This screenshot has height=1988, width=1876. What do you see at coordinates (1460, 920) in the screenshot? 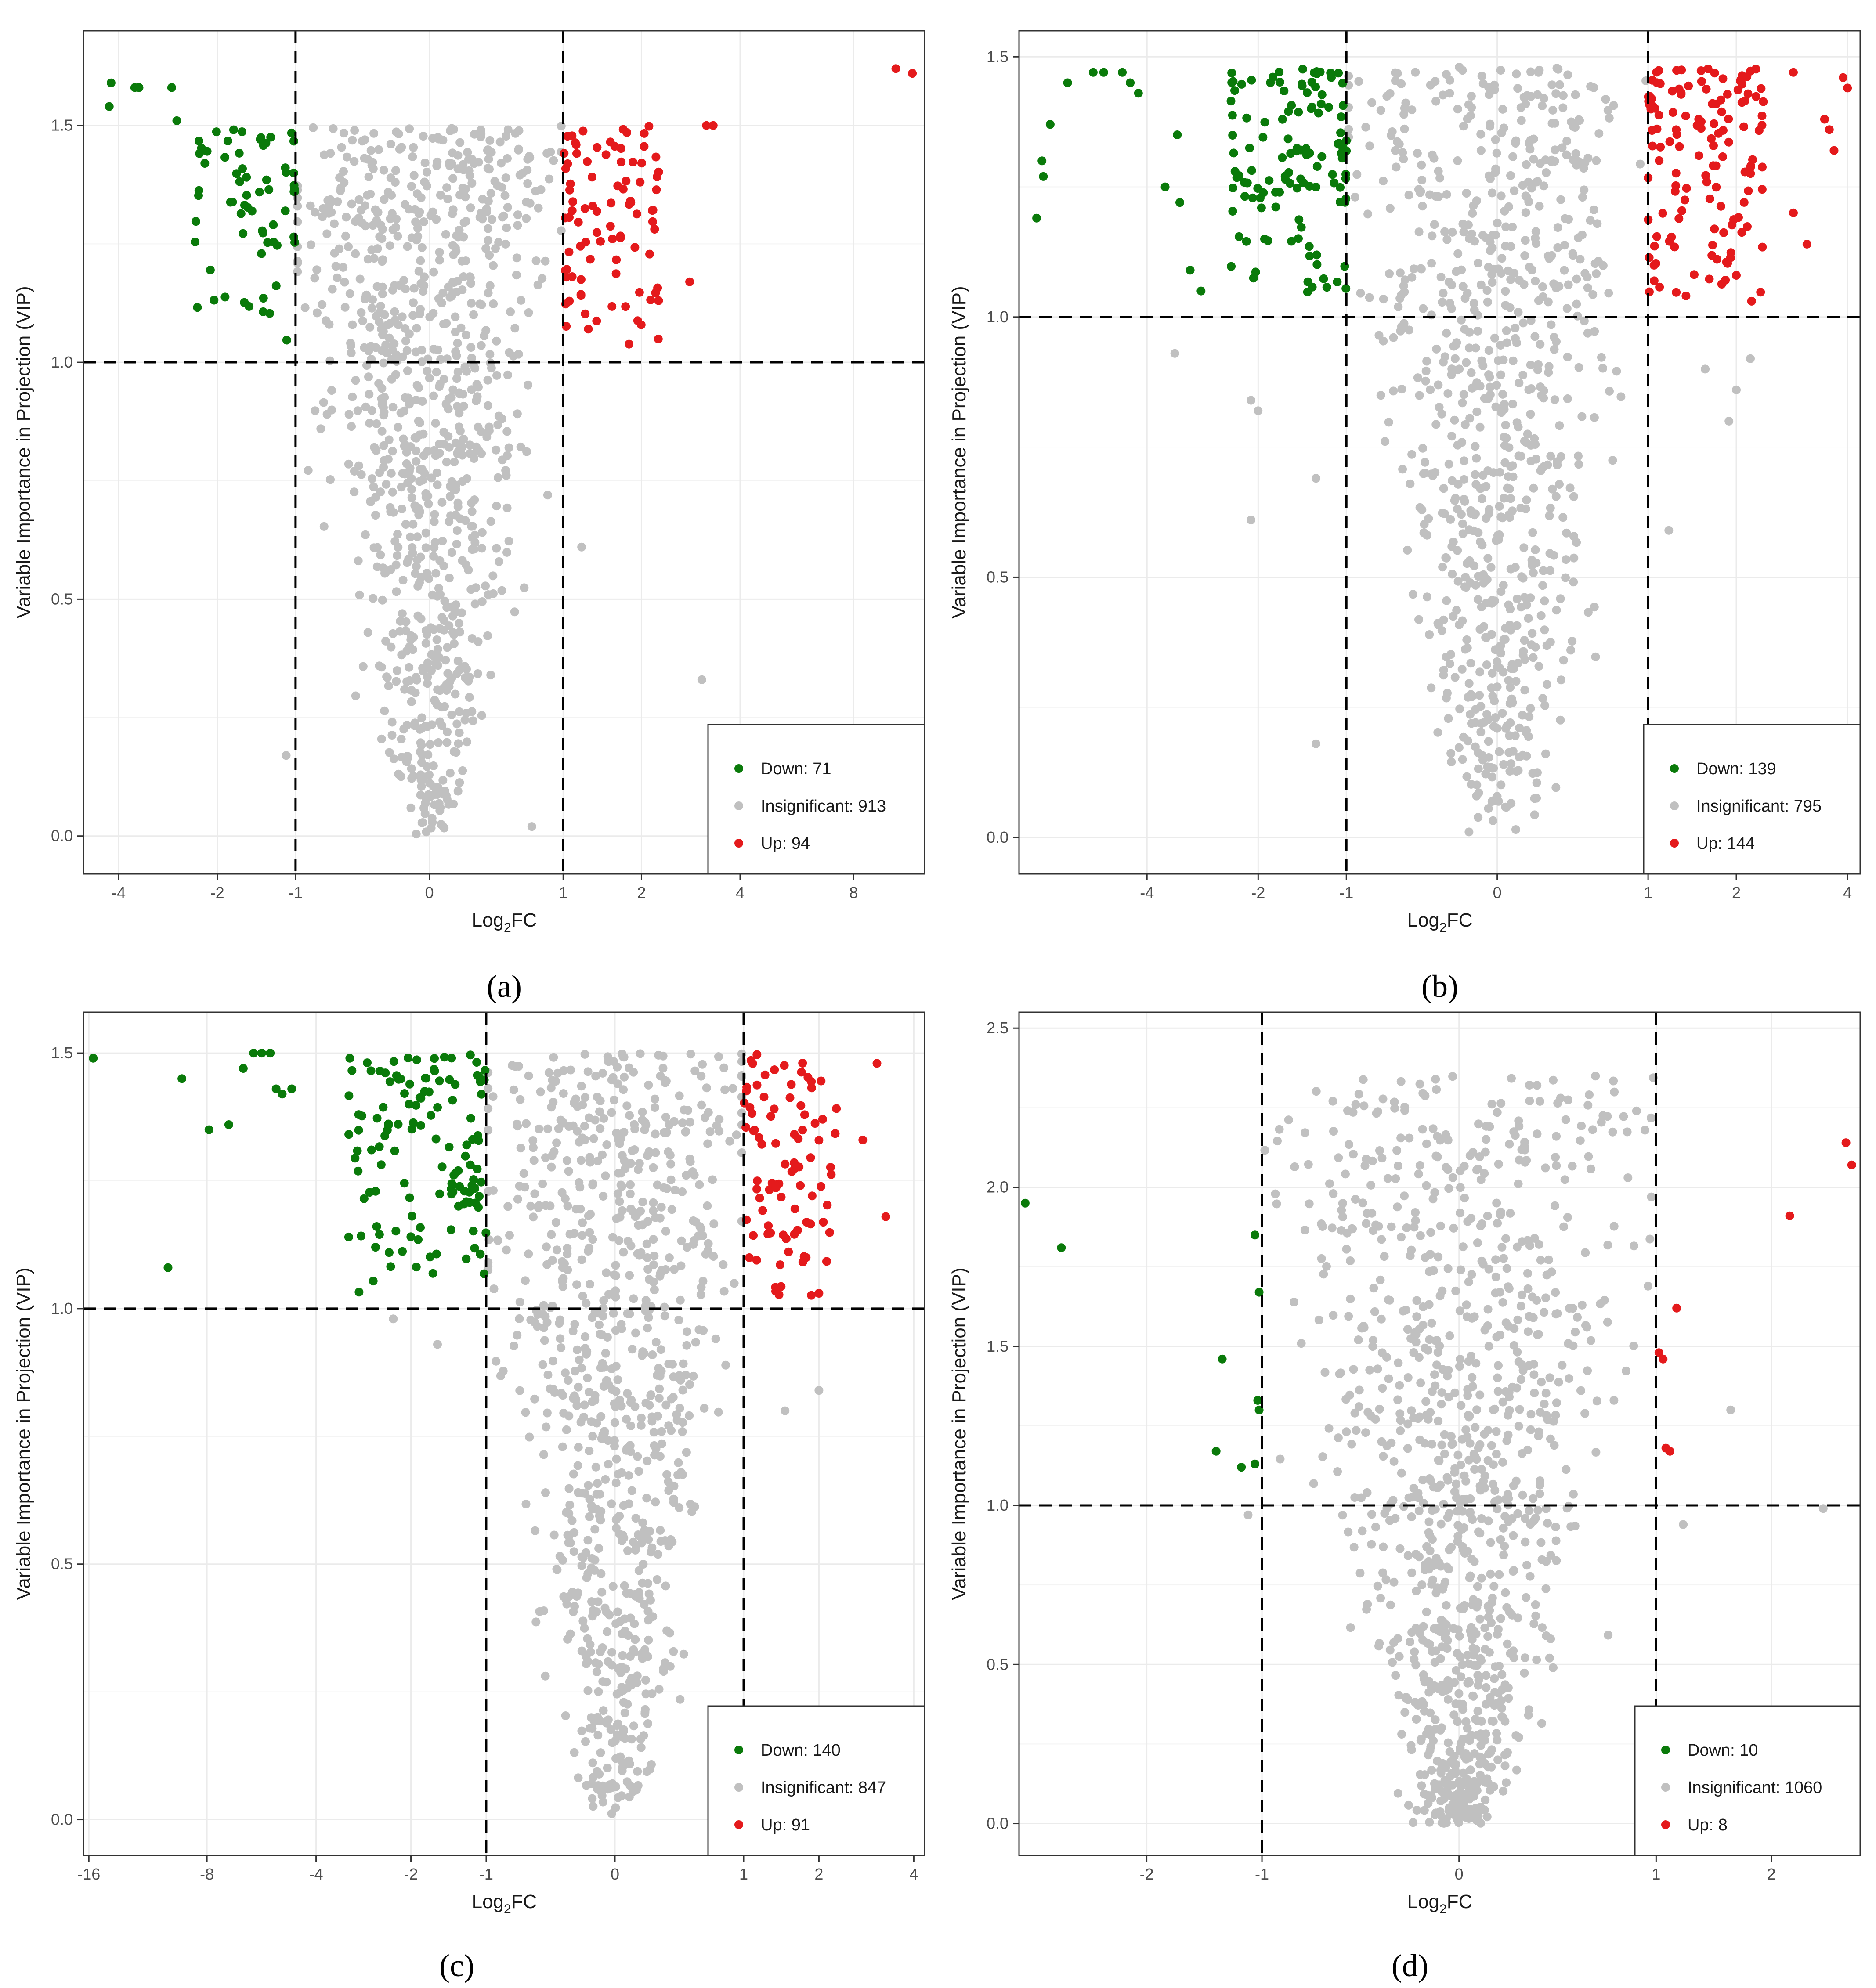
I see `x-axis-title-fc-b: FC` at bounding box center [1460, 920].